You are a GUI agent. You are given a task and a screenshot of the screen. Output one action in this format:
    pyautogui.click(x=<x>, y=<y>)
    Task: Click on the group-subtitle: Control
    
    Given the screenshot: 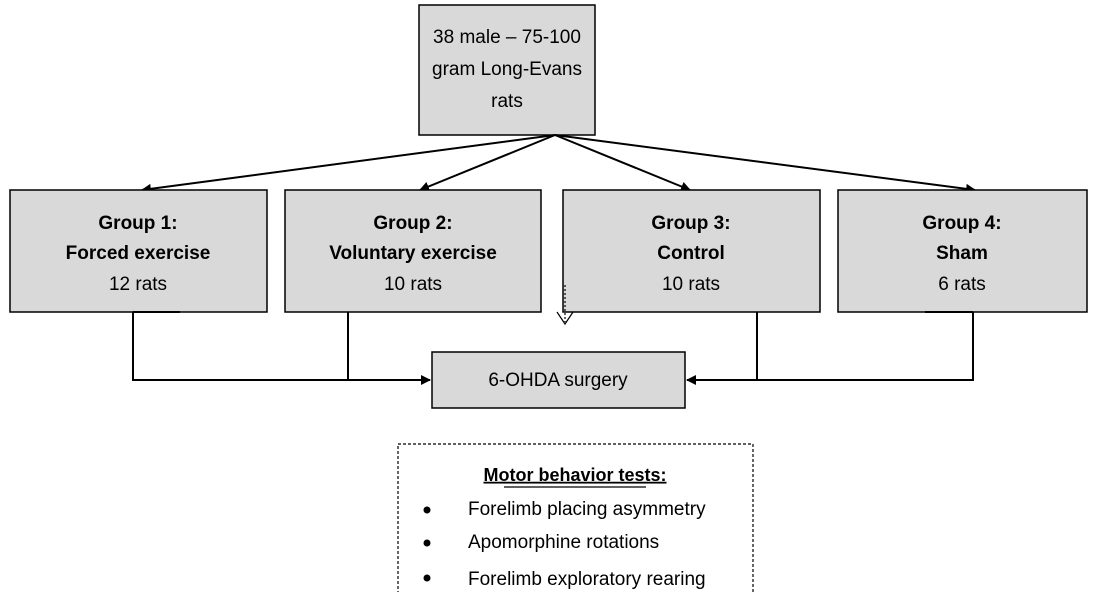 What is the action you would take?
    pyautogui.click(x=691, y=253)
    